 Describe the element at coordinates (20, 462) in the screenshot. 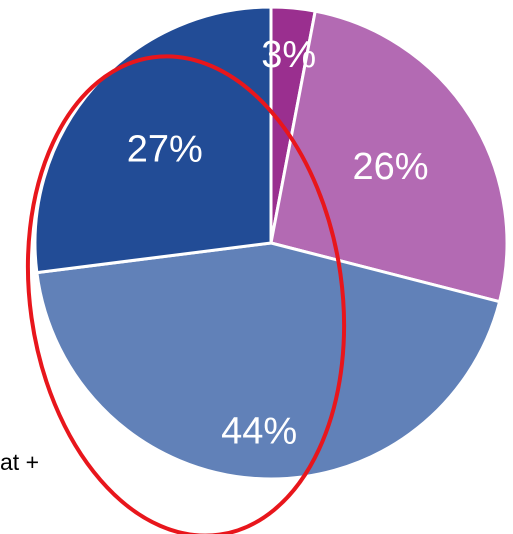

I see `cut-off-side-text: at +` at that location.